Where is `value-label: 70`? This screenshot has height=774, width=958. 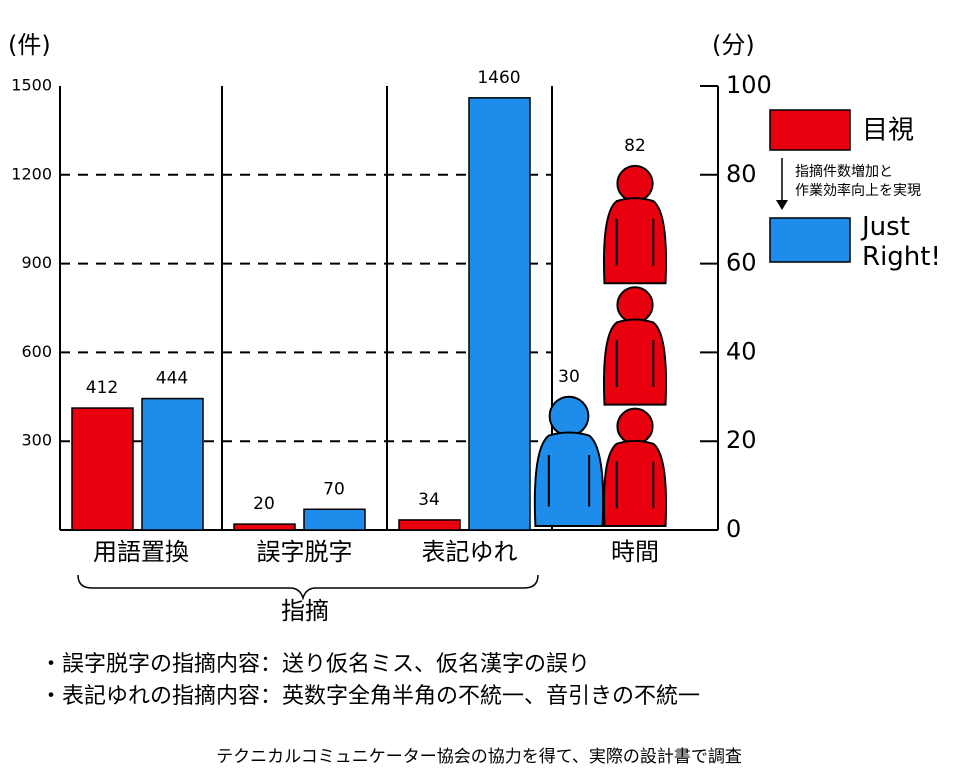 value-label: 70 is located at coordinates (334, 489).